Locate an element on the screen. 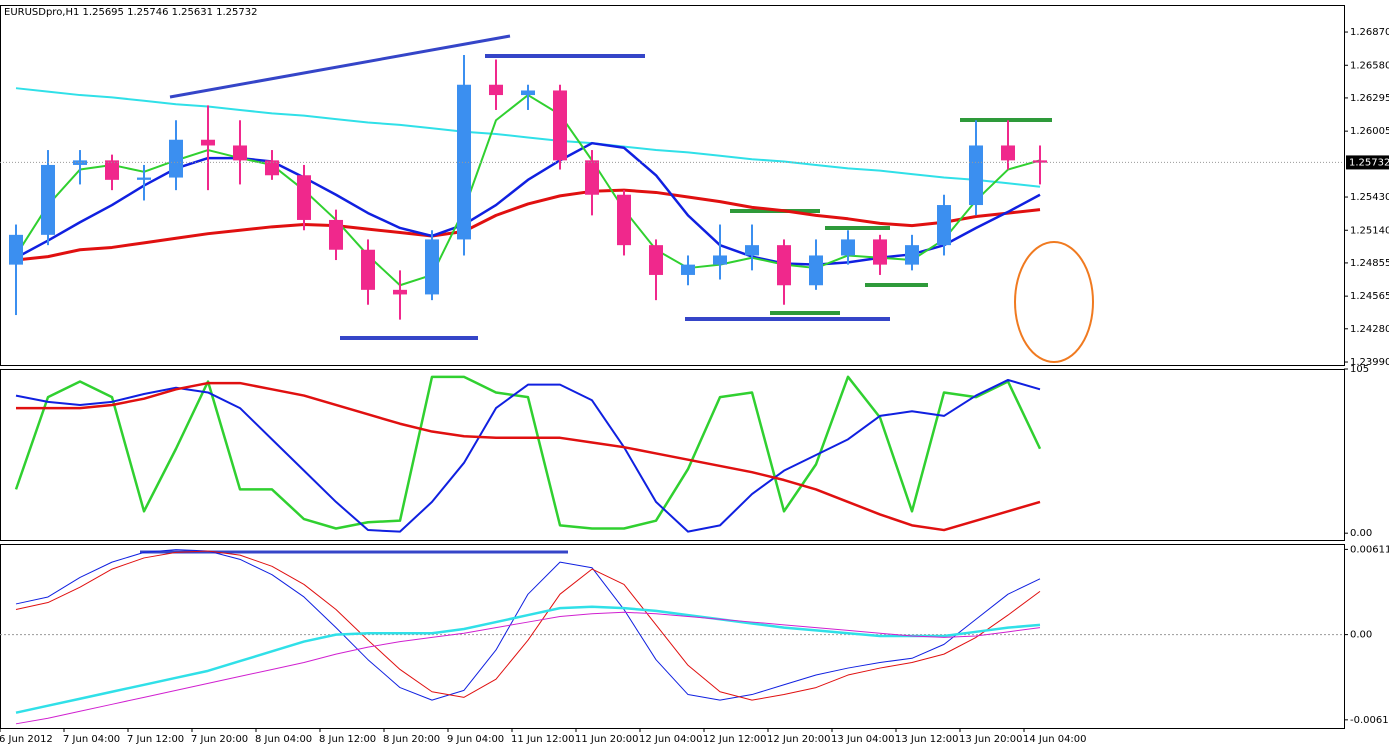 Image resolution: width=1389 pixels, height=748 pixels. y-tick-label: 1.24855 is located at coordinates (1369, 263).